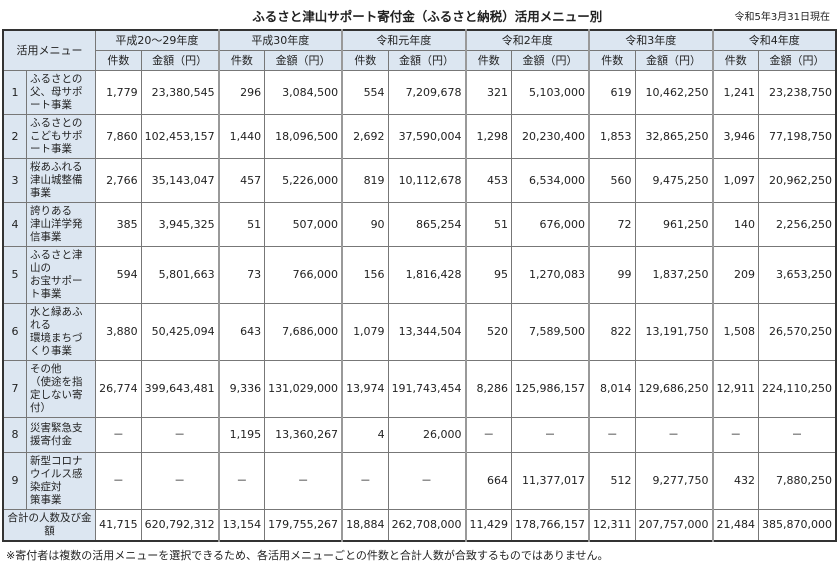 The image size is (840, 571). I want to click on amount-cell: 399,643,481, so click(180, 389).